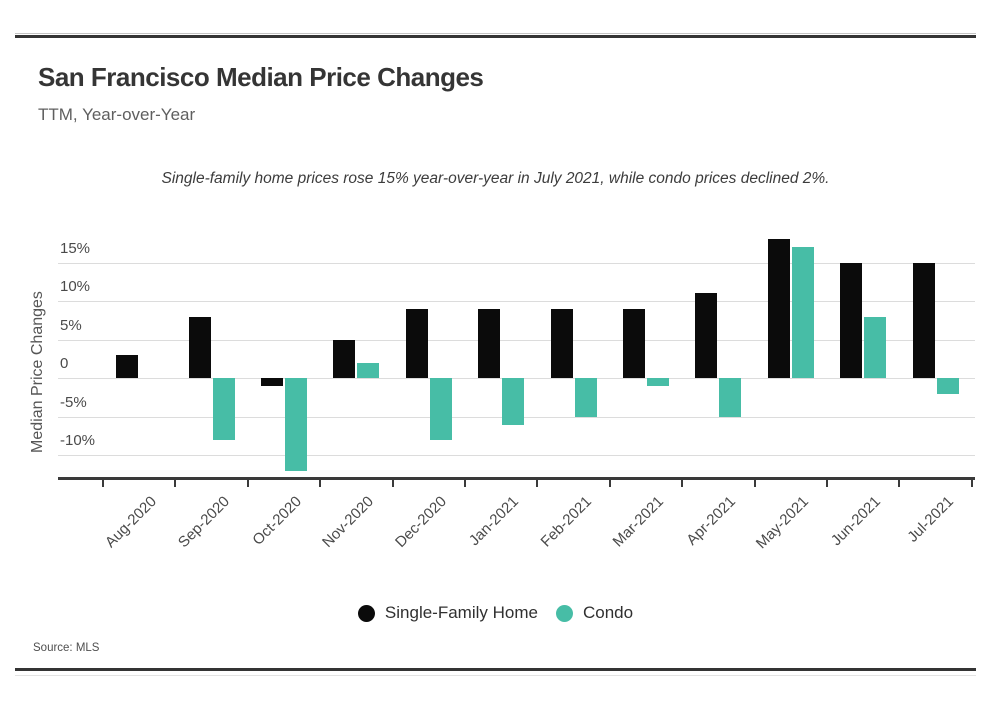 The height and width of the screenshot is (712, 991). I want to click on x-axis-label: Jun-2021, so click(856, 521).